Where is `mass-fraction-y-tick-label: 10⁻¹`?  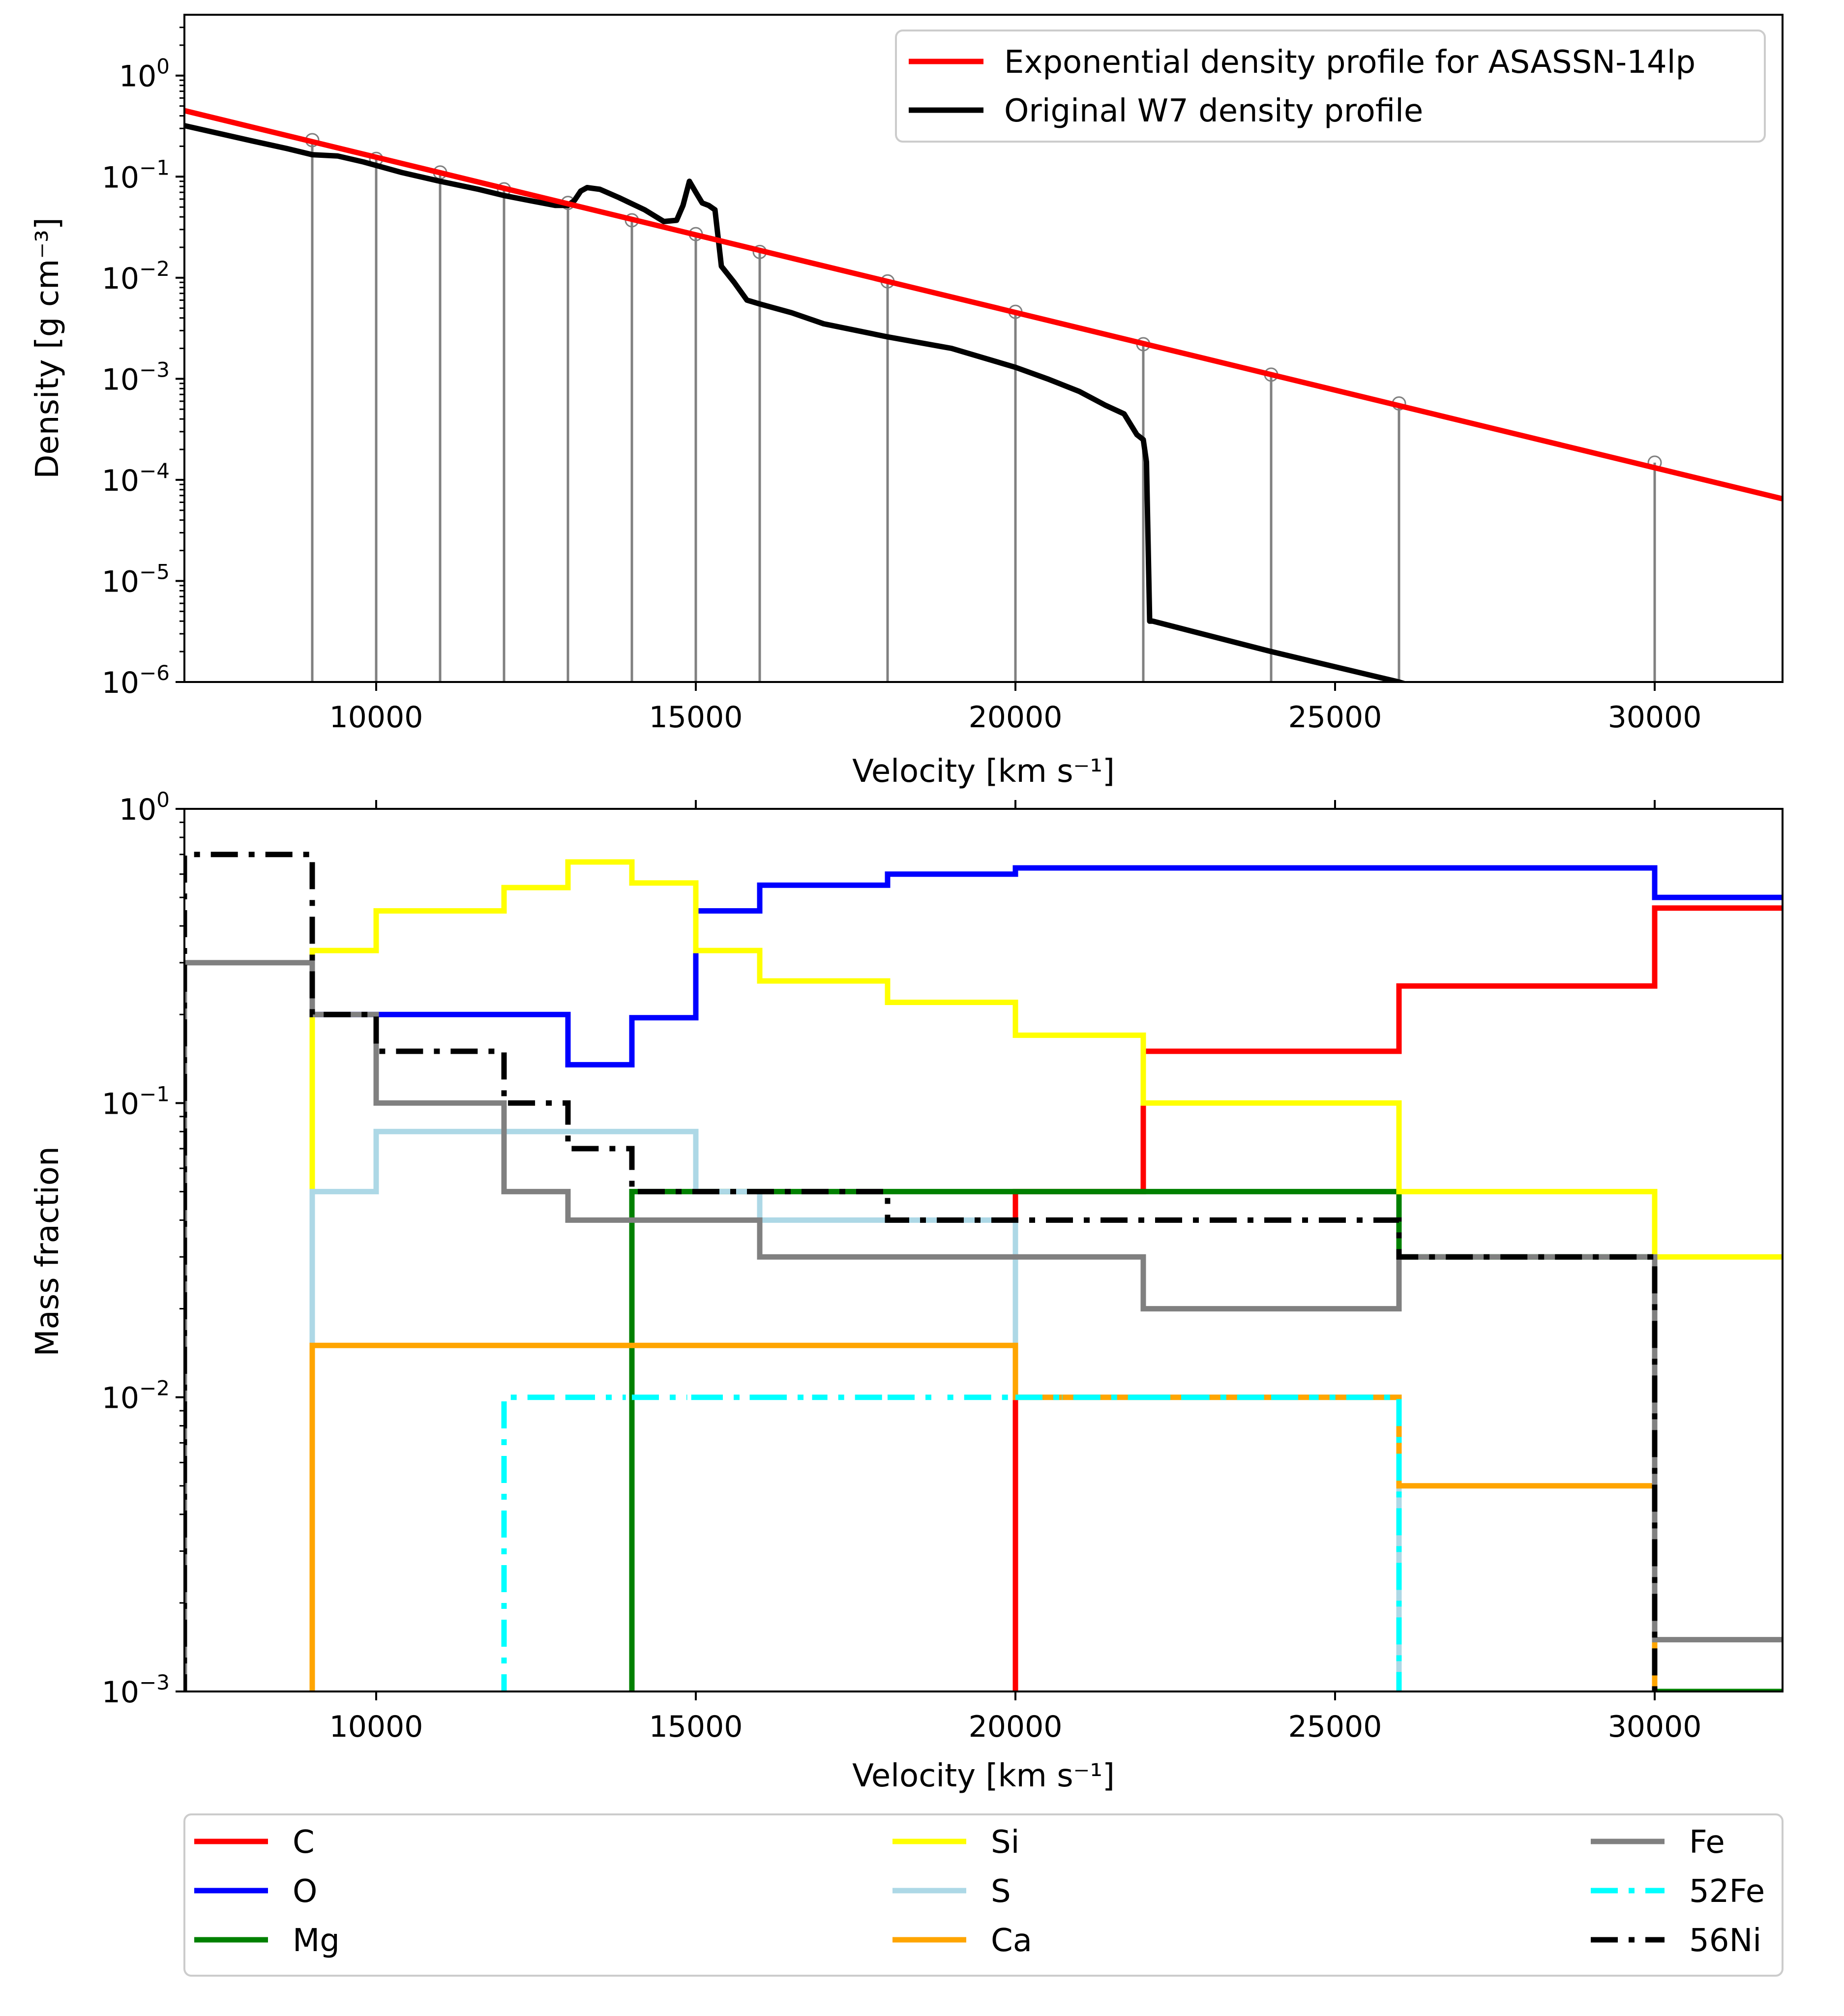
mass-fraction-y-tick-label: 10⁻¹ is located at coordinates (136, 1101).